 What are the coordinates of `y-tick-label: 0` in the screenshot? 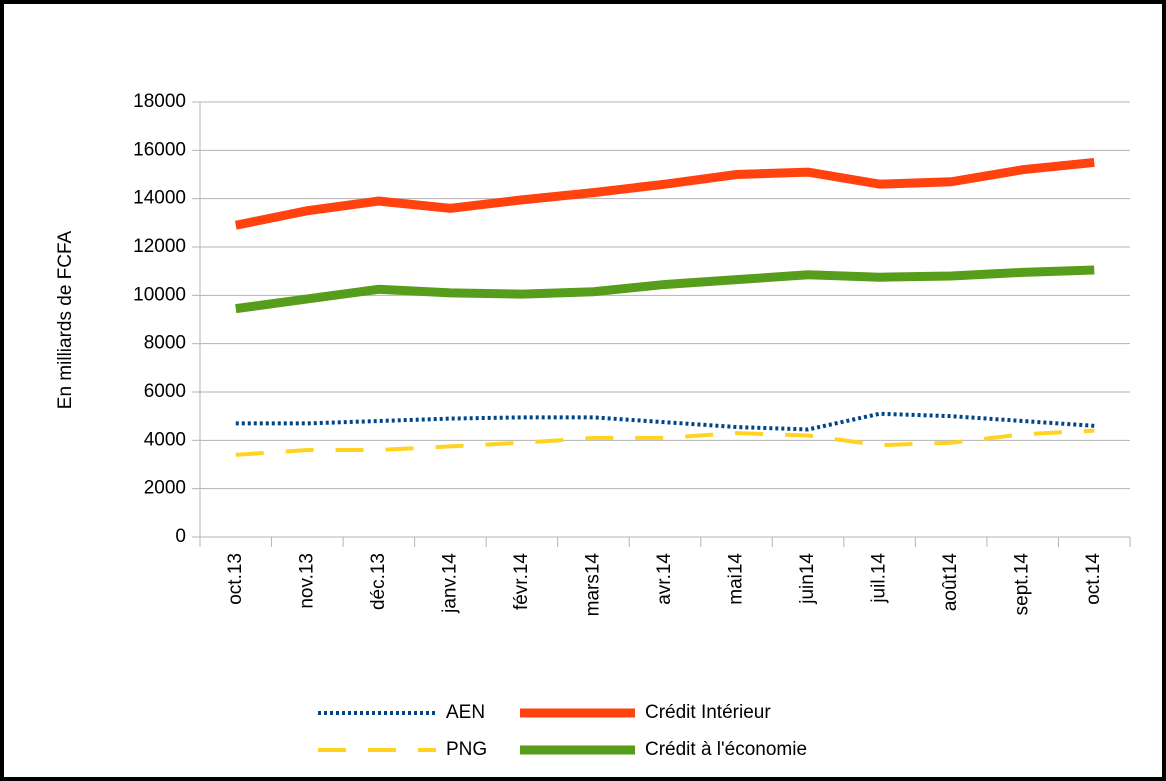 It's located at (180, 536).